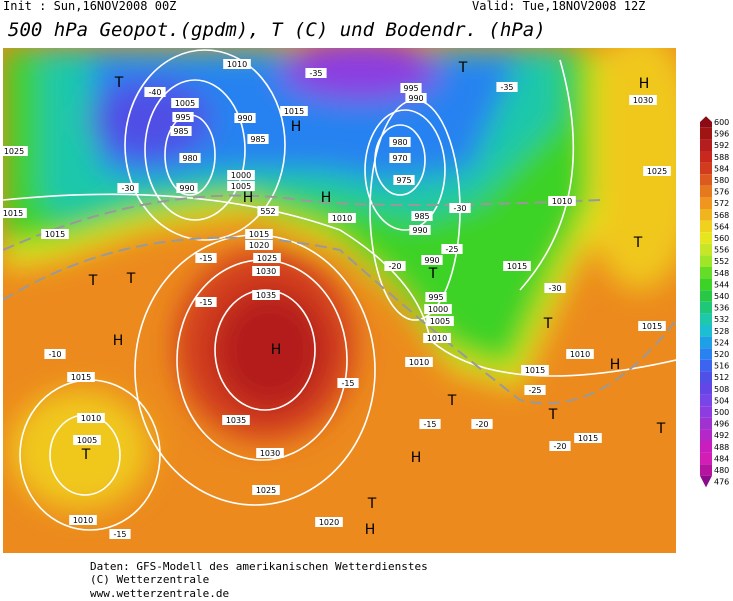  What do you see at coordinates (721, 273) in the screenshot?
I see `colorbar-label: 548` at bounding box center [721, 273].